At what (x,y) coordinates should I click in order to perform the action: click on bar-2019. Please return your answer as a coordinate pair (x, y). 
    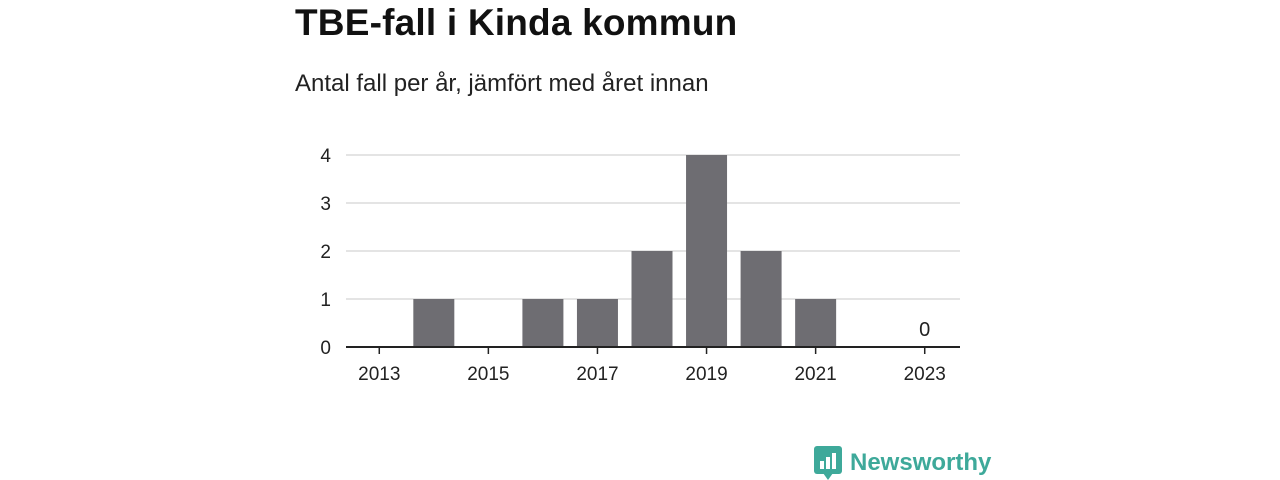
    Looking at the image, I should click on (707, 251).